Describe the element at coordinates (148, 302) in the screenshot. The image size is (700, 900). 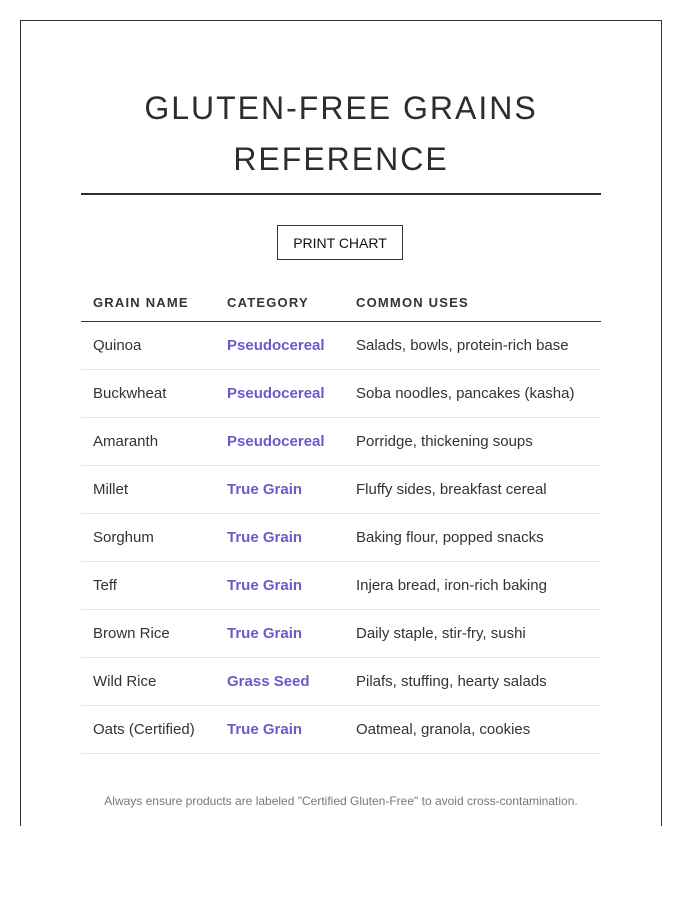
I see `column-header-grain-name: GRAIN NAME` at that location.